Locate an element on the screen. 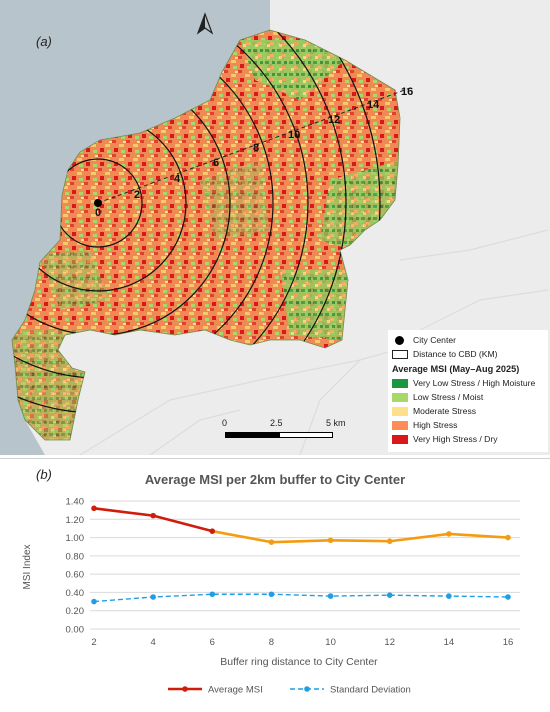 Image resolution: width=550 pixels, height=712 pixels. x-tick-label: 14 is located at coordinates (449, 642).